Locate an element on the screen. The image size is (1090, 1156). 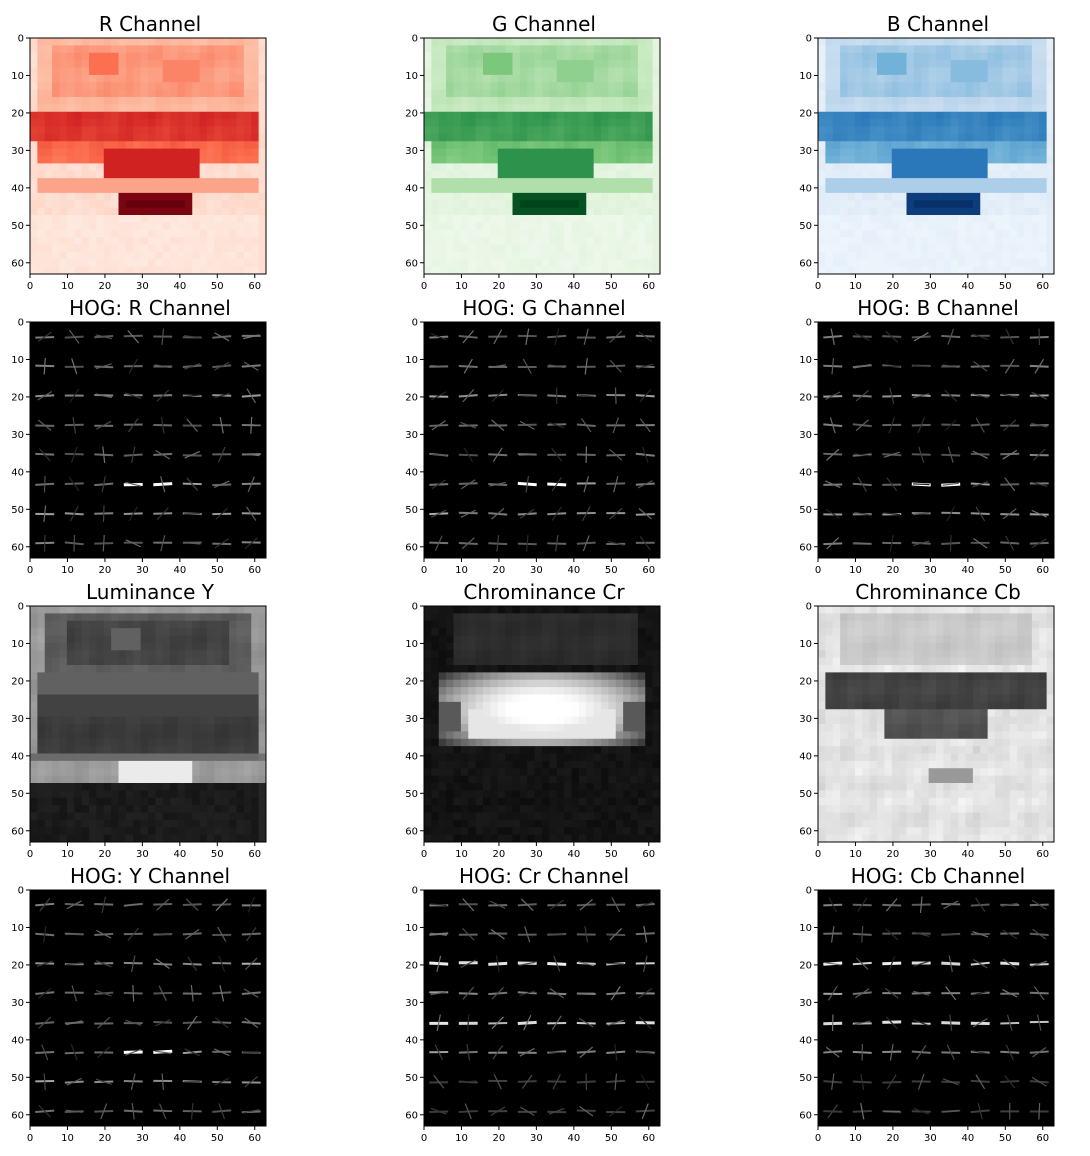
x-tick-label: 10 is located at coordinates (461, 286).